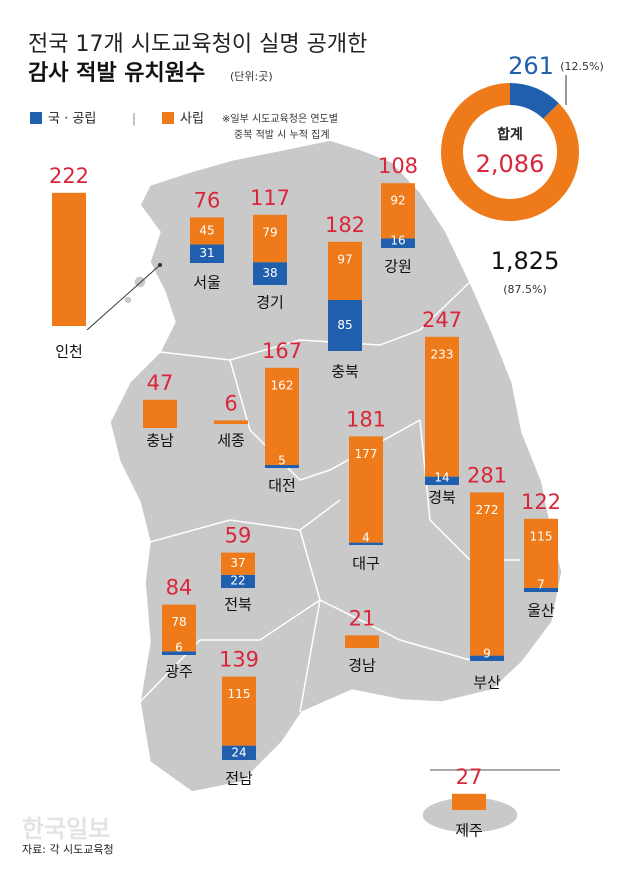 This screenshot has height=875, width=640. What do you see at coordinates (487, 683) in the screenshot?
I see `region-name: 부산` at bounding box center [487, 683].